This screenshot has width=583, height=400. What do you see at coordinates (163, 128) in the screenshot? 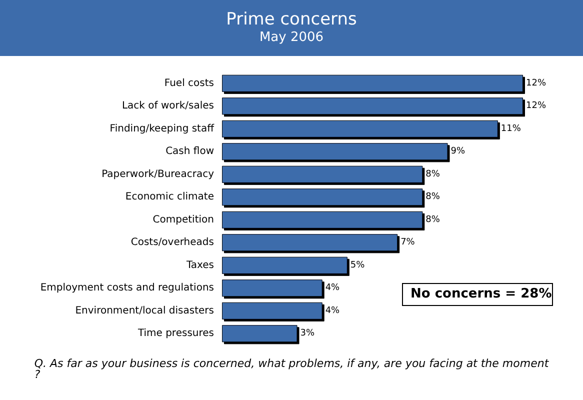
I see `y-tick-label: Finding/keeping staff` at bounding box center [163, 128].